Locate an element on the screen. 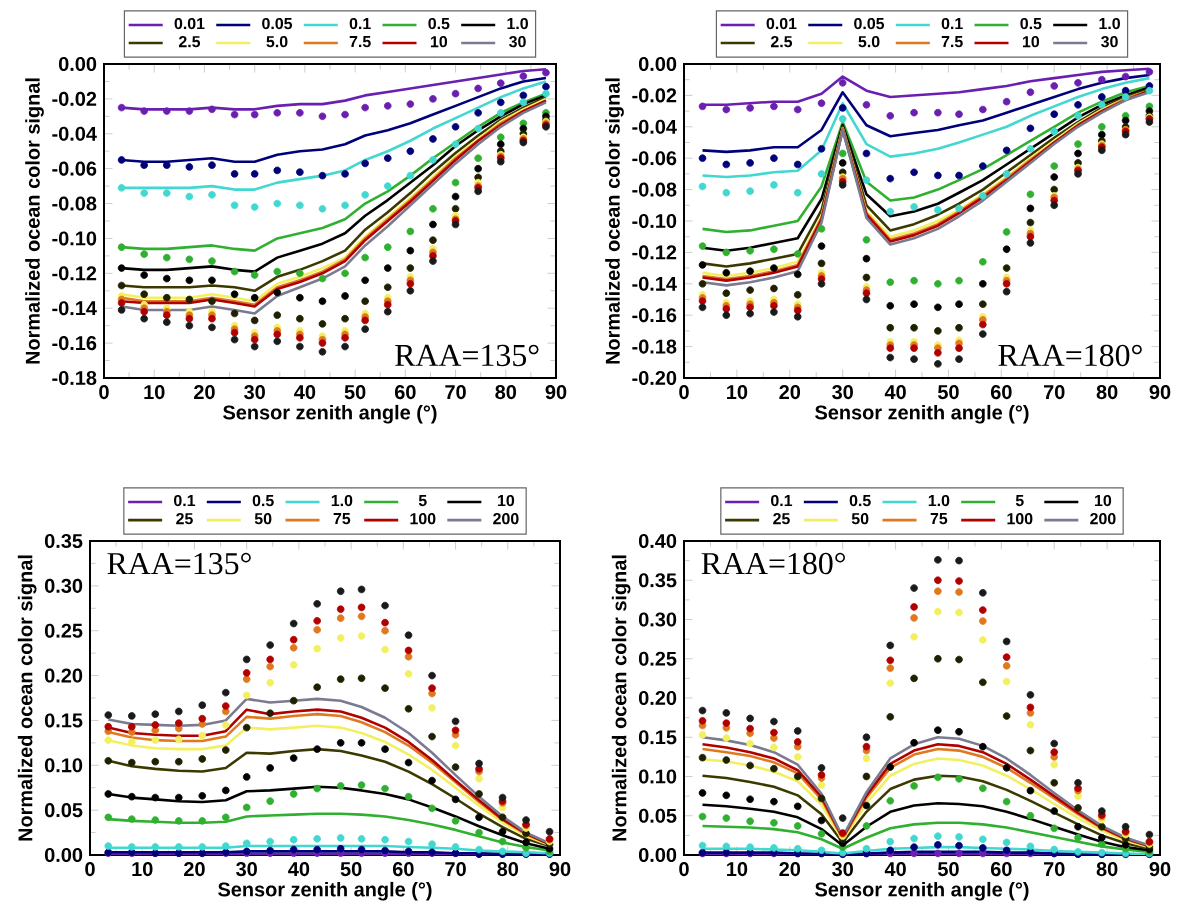 The image size is (1190, 916). legend-label: 50 is located at coordinates (860, 519).